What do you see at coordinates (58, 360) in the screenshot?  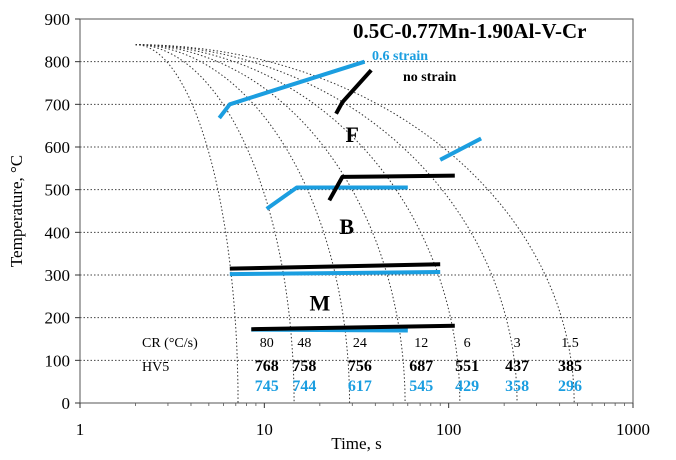 I see `y-tick-label-100: 100` at bounding box center [58, 360].